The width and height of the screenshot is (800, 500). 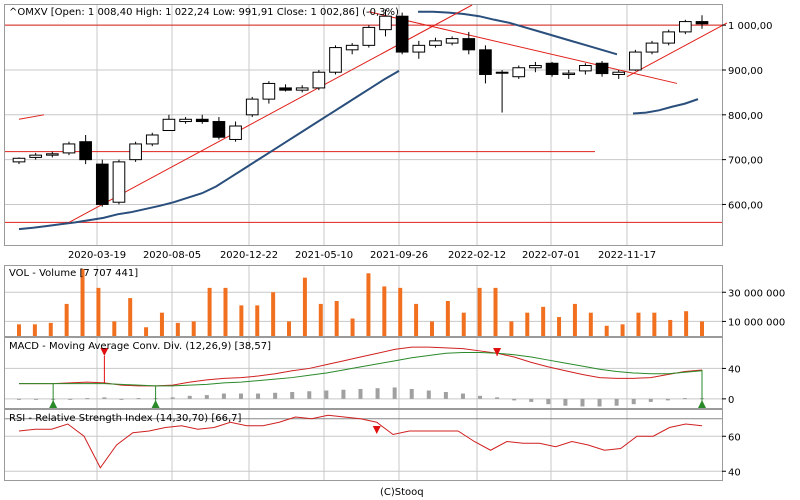 I want to click on rsi-polyline, so click(x=360, y=441).